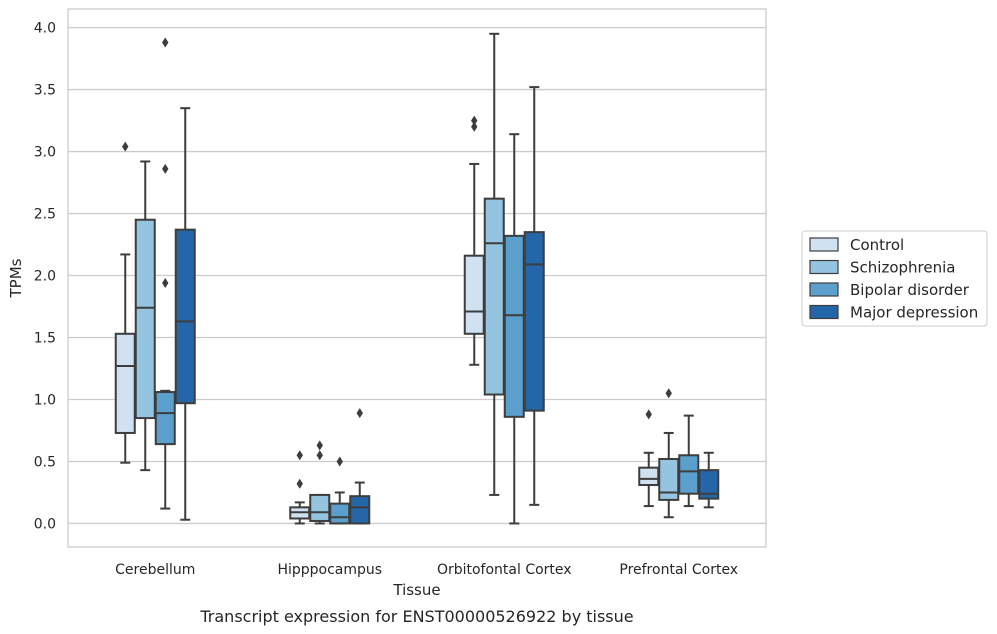 This screenshot has height=634, width=997. Describe the element at coordinates (910, 290) in the screenshot. I see `legend-label: Bipolar disorder` at that location.